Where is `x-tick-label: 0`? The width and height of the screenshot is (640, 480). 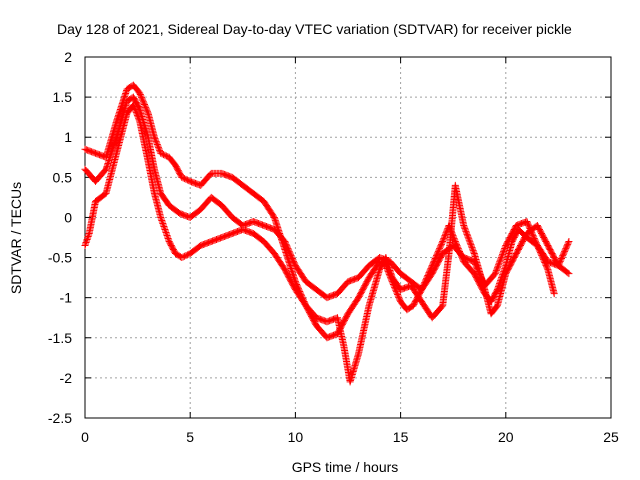 x-tick-label: 0 is located at coordinates (85, 437).